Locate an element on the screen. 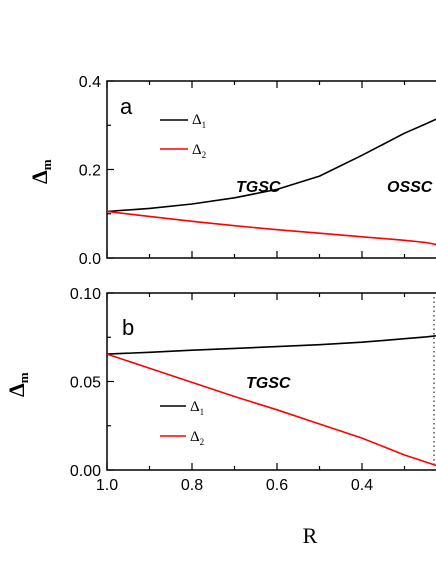 This screenshot has width=436, height=564. panel-b-y-axis-label: Δm is located at coordinates (17, 384).